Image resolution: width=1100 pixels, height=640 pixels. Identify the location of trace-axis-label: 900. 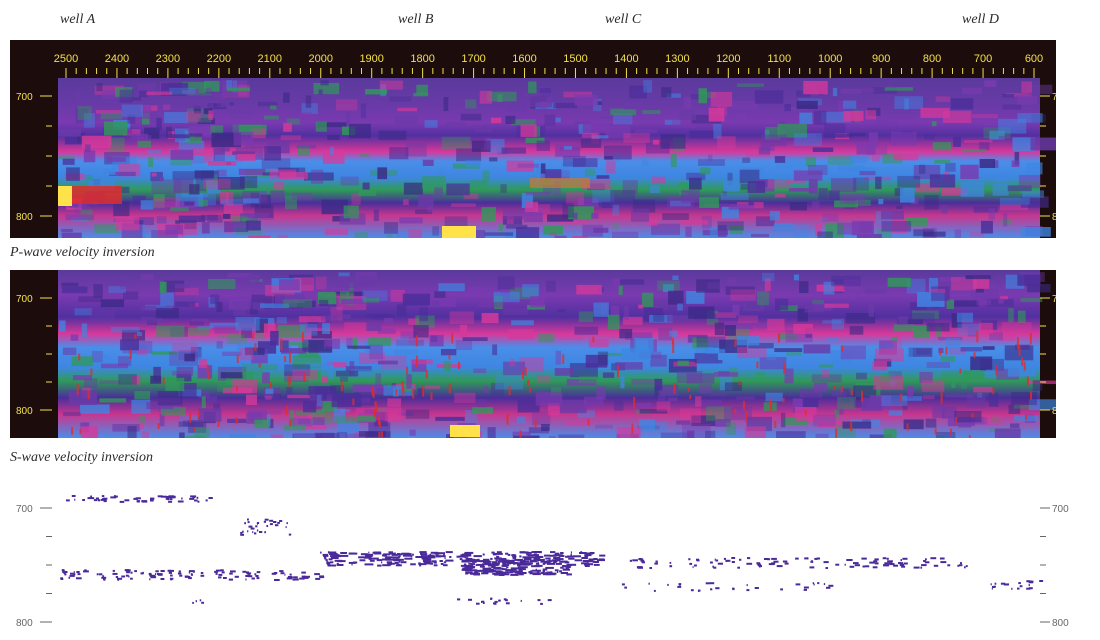
(881, 59).